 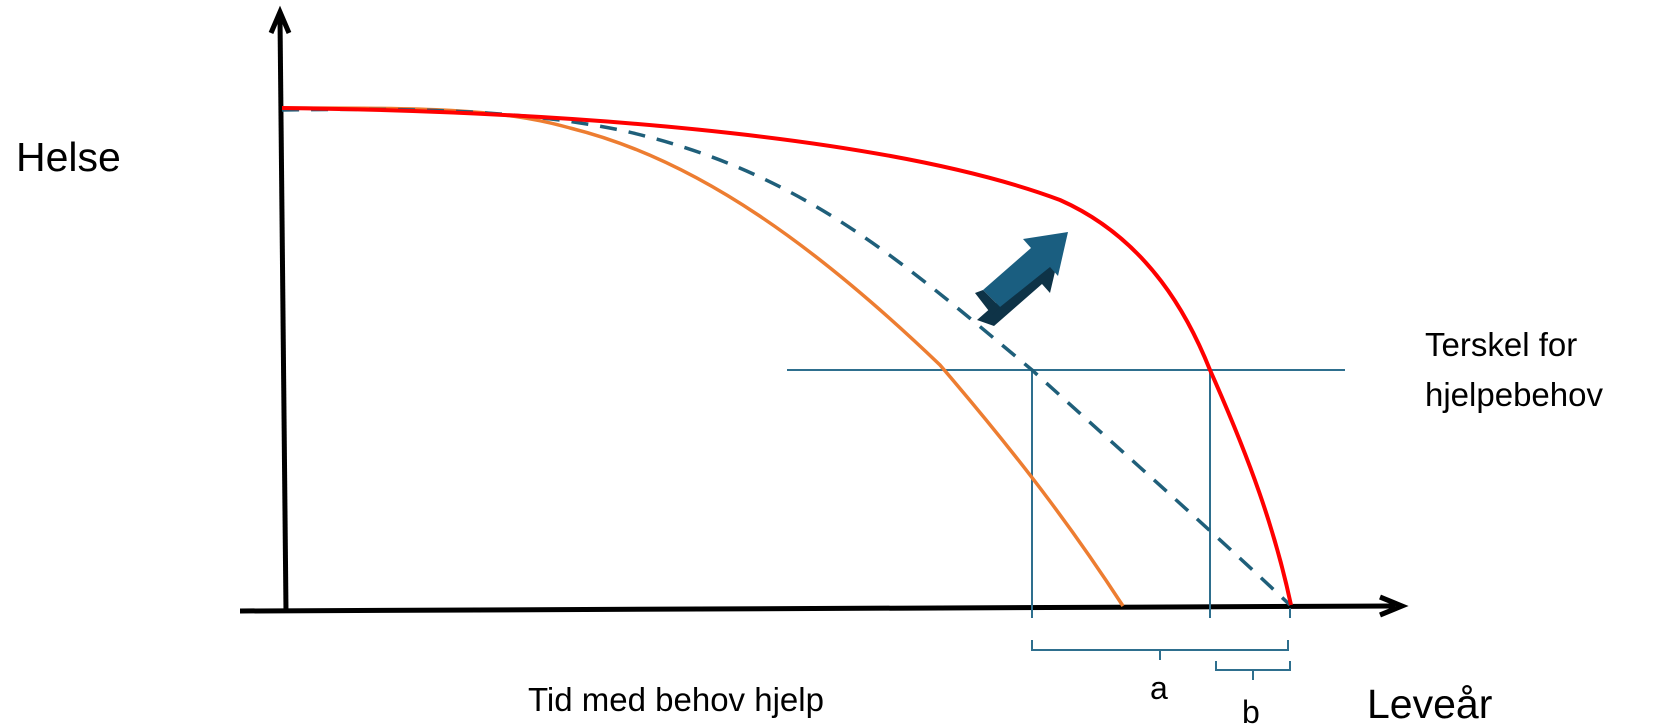 I want to click on time-with-help-label: Tid med behov hjelp, so click(x=676, y=699).